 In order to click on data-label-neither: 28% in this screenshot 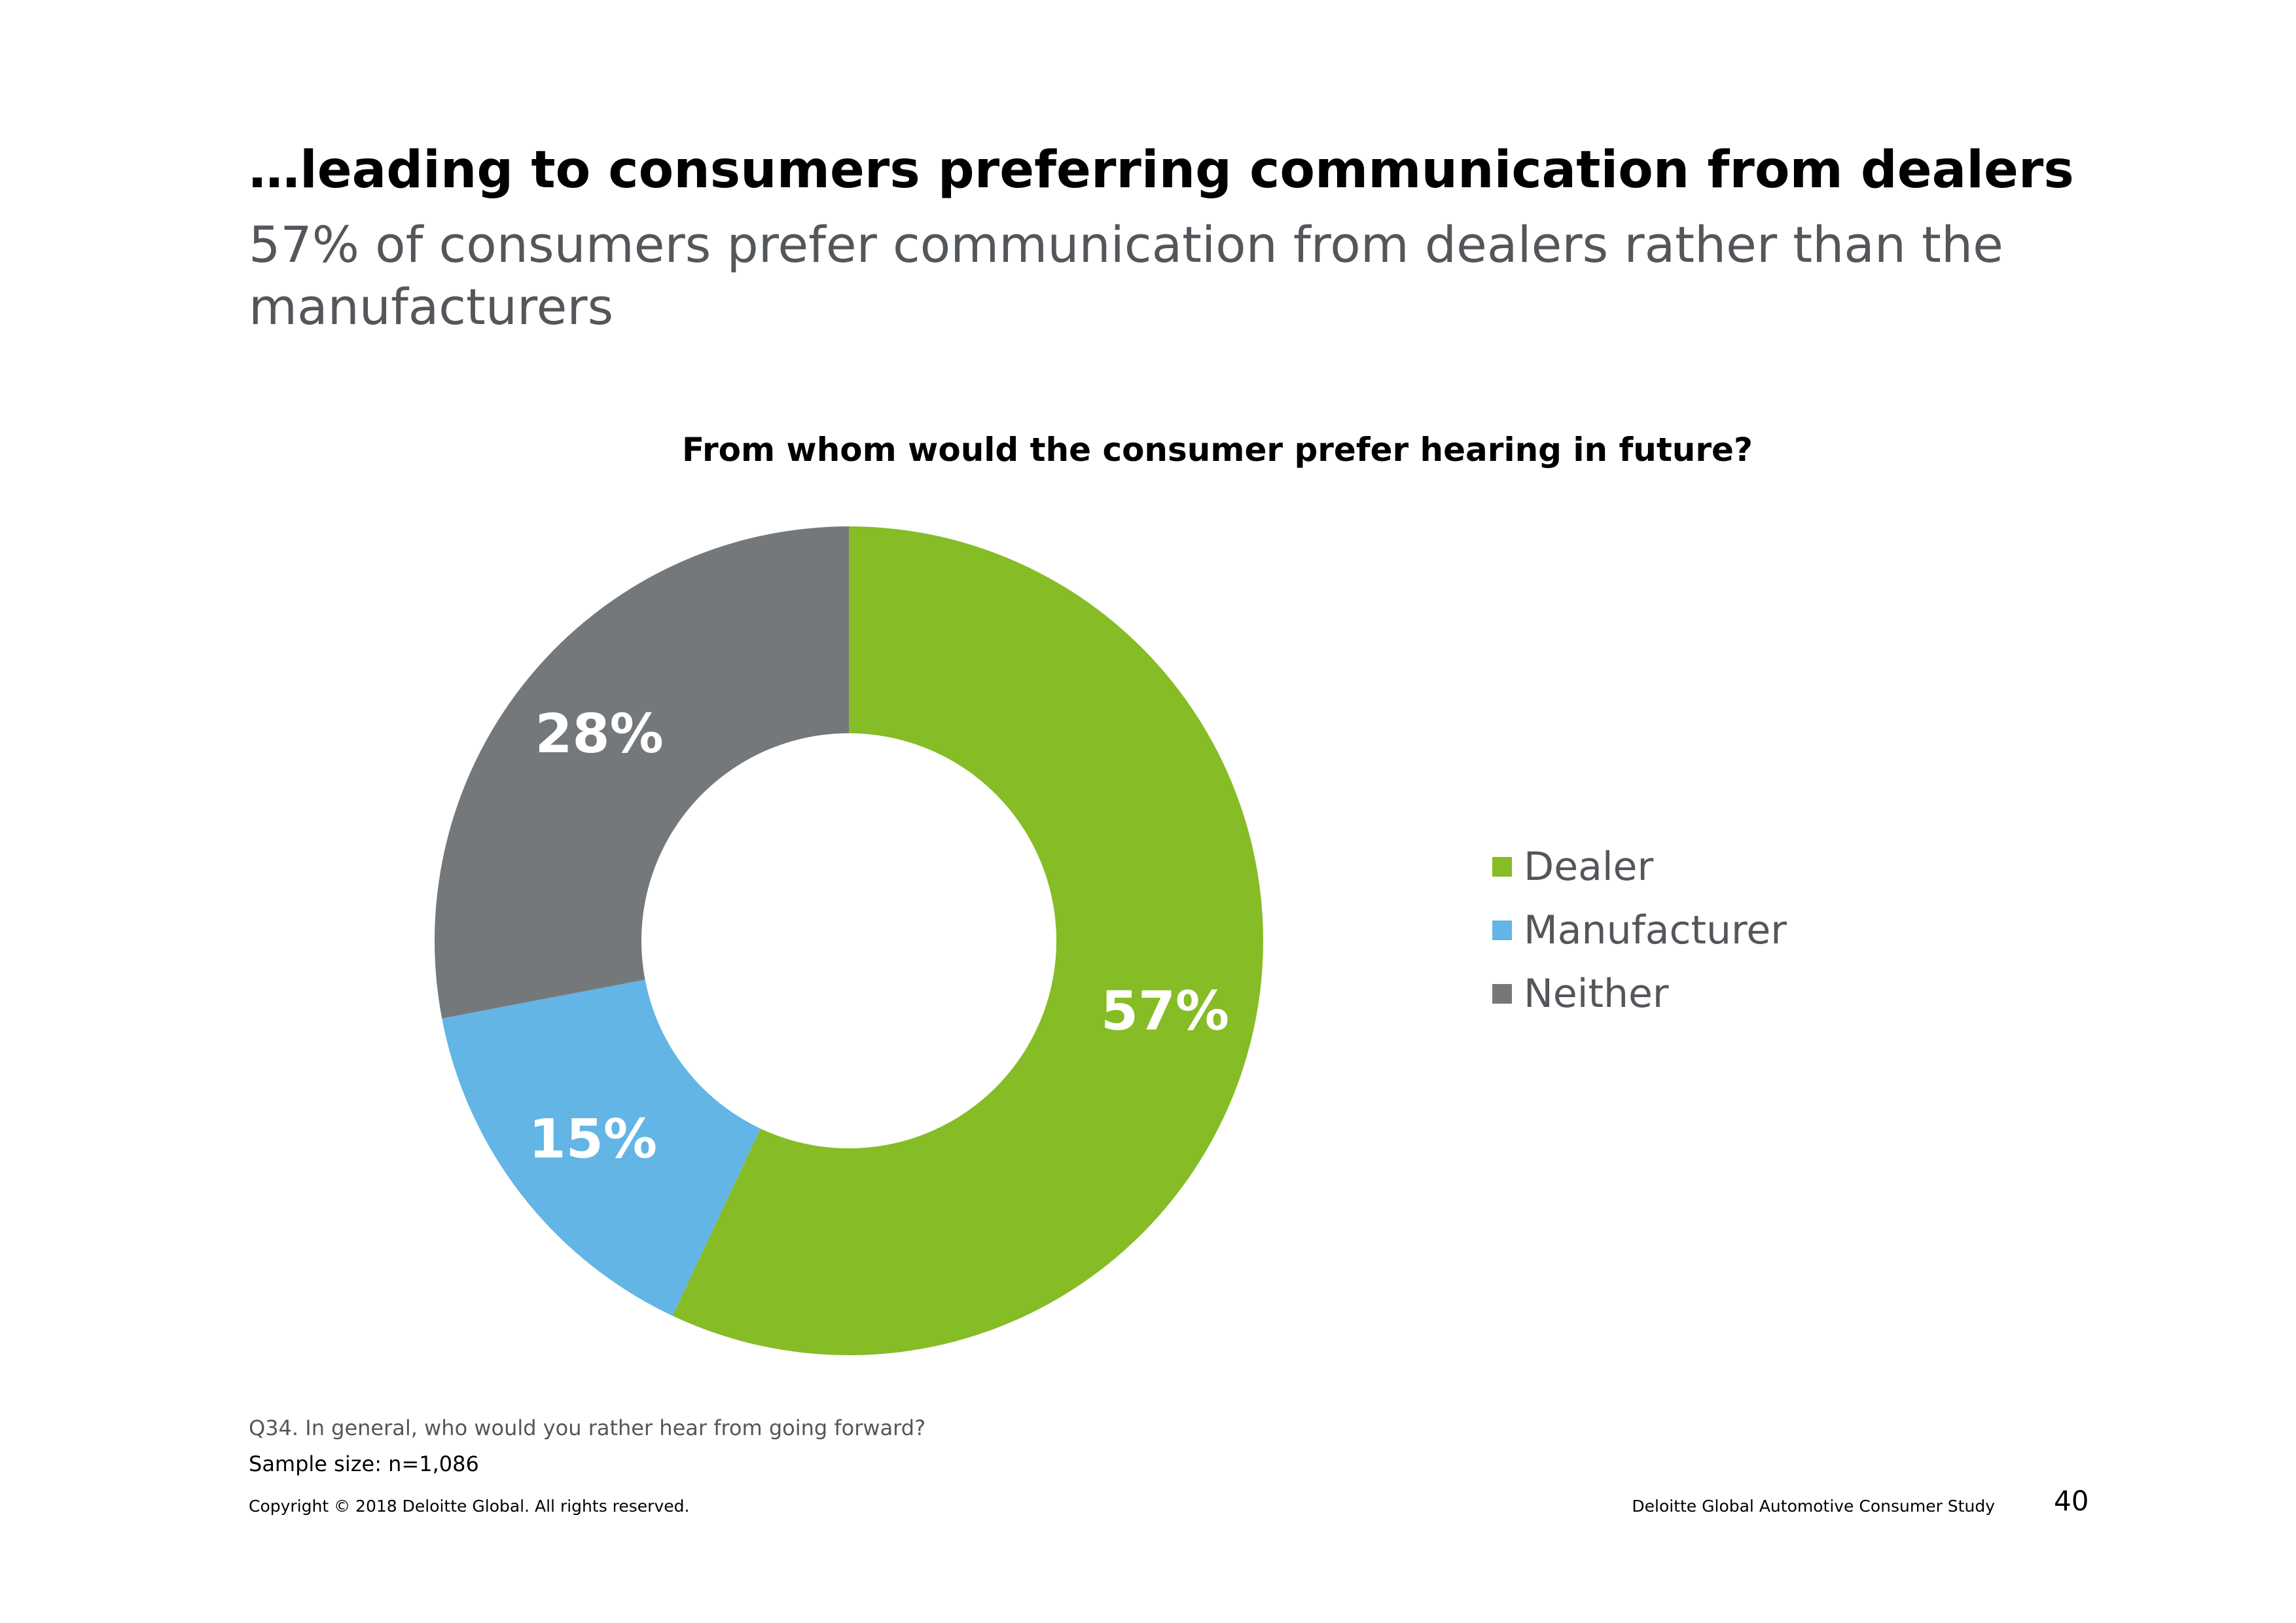, I will do `click(599, 734)`.